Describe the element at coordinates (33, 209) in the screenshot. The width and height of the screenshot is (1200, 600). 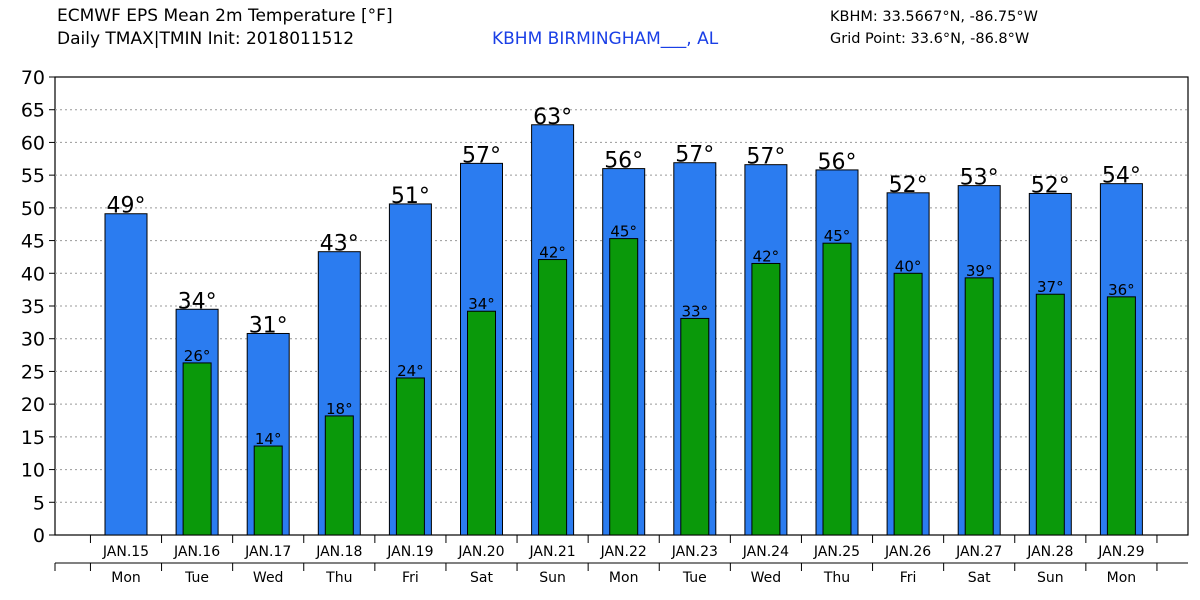
I see `y-tick-label: 50` at that location.